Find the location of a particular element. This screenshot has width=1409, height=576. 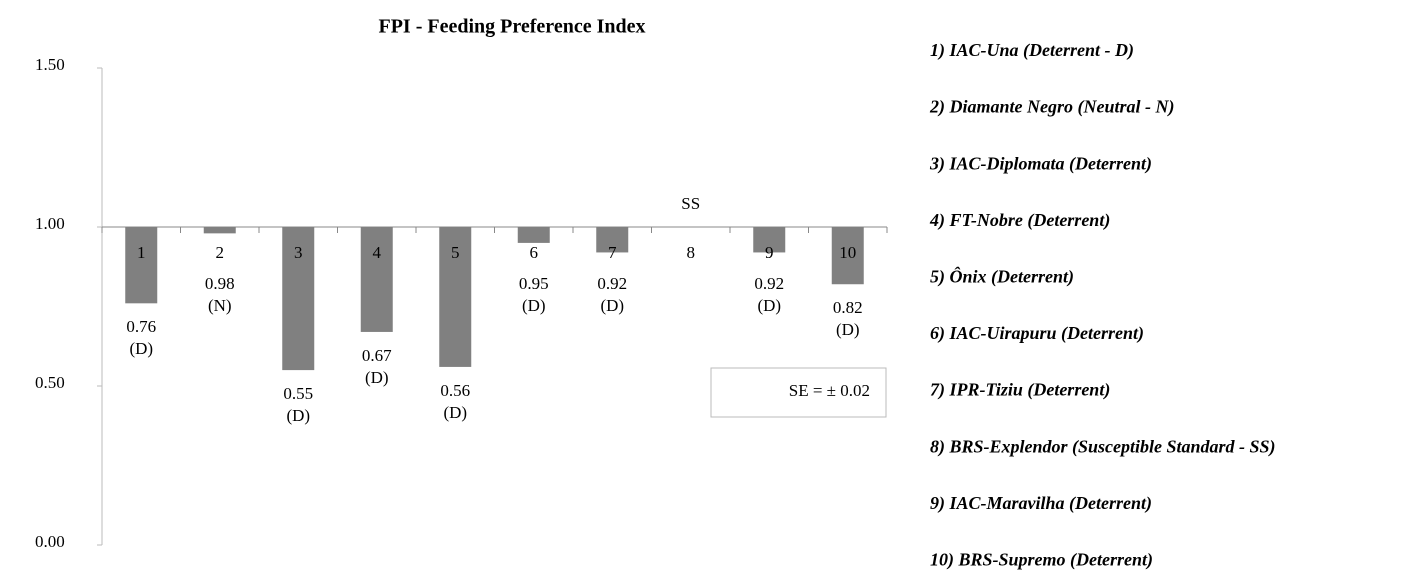

x-tick-label: 4 is located at coordinates (377, 252).